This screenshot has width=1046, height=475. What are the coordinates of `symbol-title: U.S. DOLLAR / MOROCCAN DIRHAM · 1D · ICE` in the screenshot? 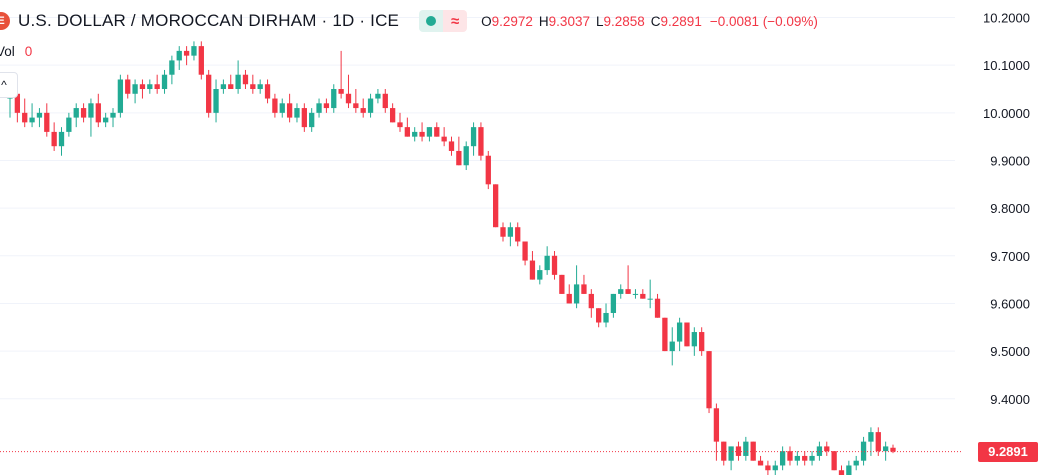 It's located at (209, 20).